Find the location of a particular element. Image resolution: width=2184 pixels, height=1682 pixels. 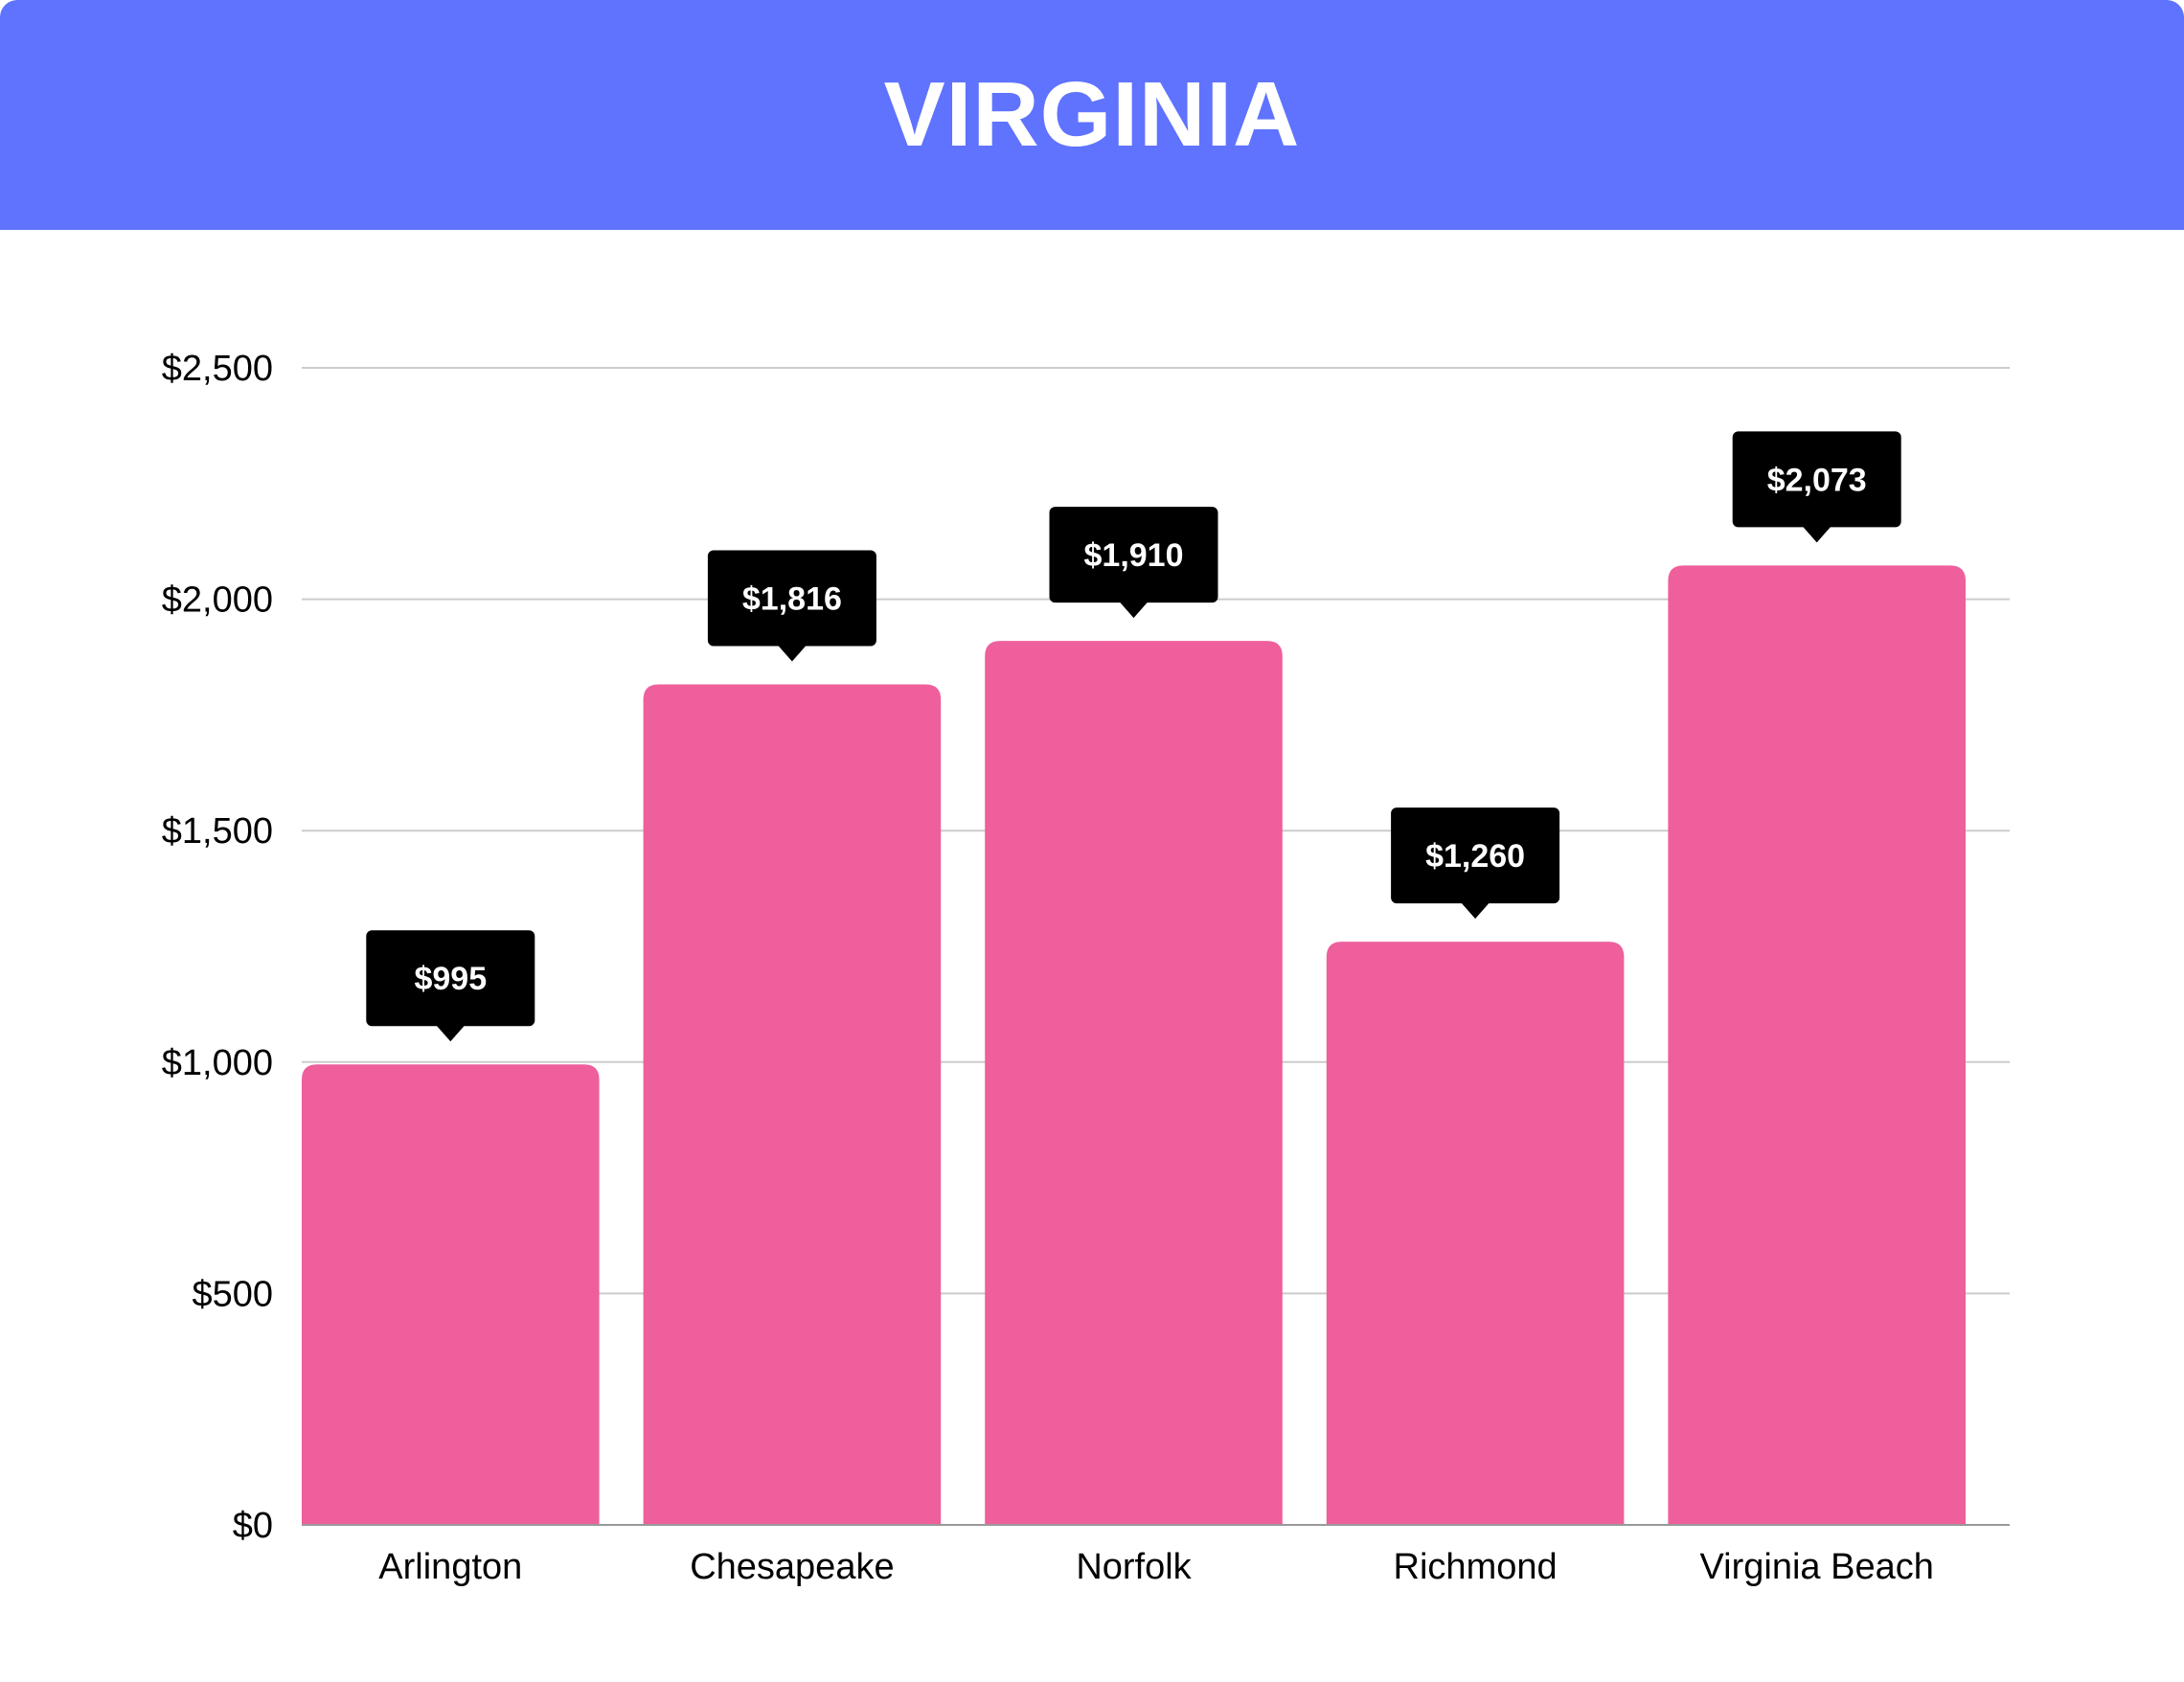

x-category-label: Norfolk is located at coordinates (1134, 1567).